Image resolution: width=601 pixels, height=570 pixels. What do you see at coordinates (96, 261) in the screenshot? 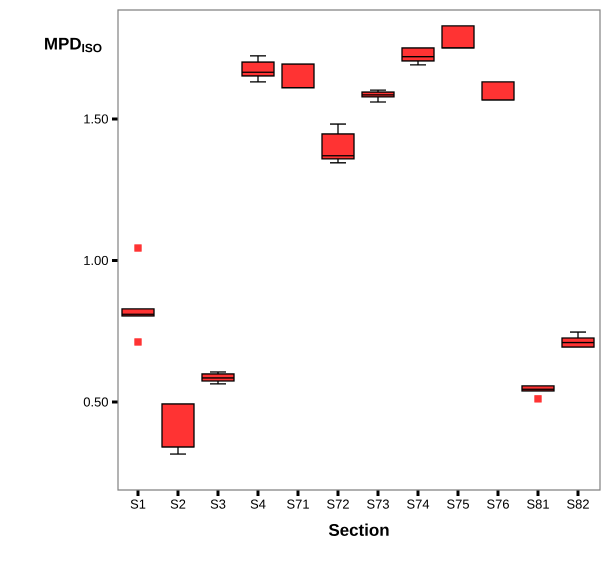
I see `y-tick-label: 1.00` at bounding box center [96, 261].